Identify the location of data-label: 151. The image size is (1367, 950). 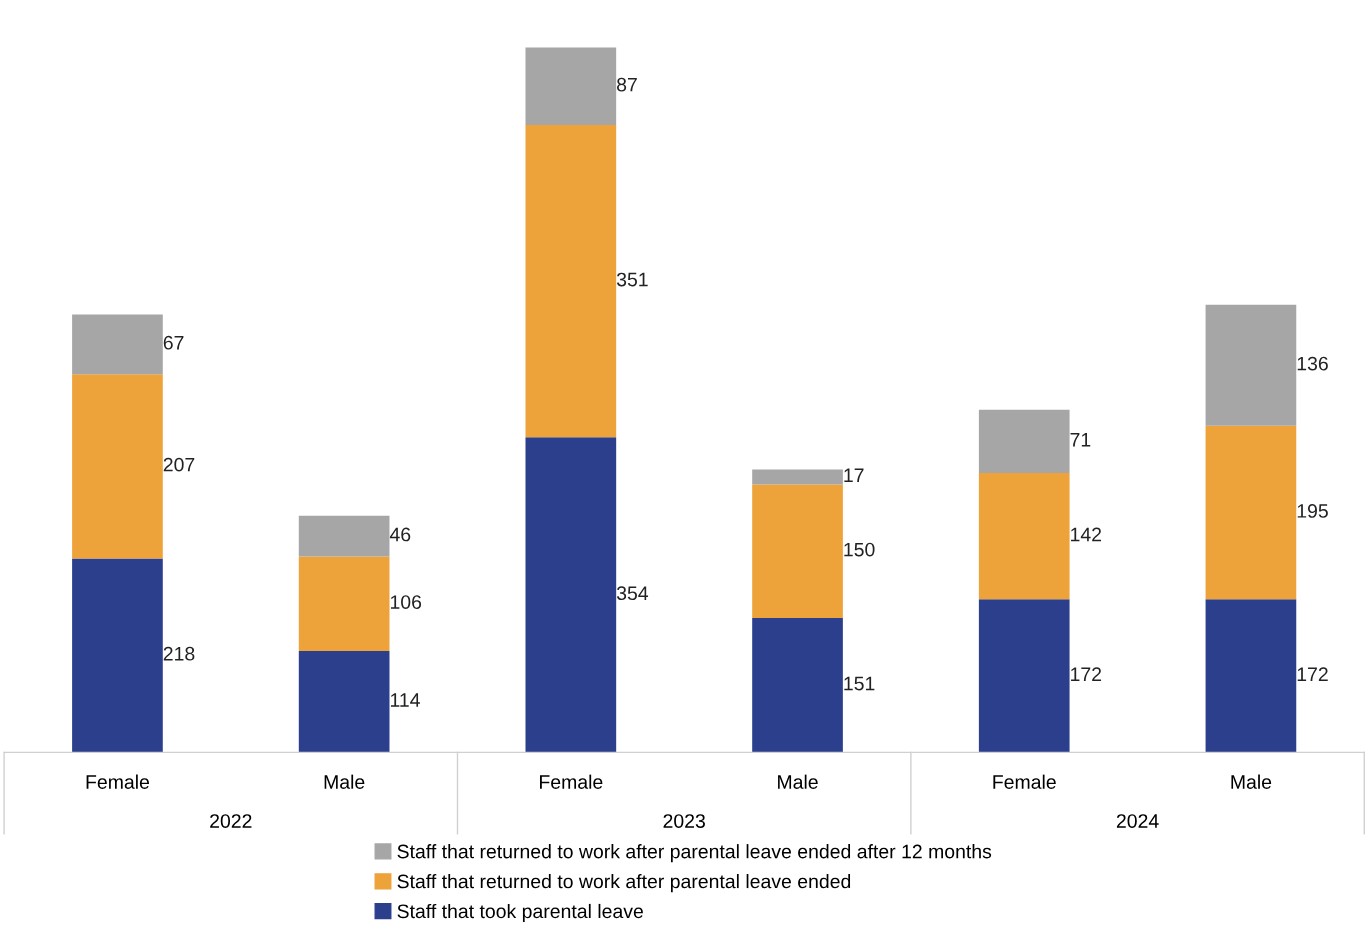
(859, 683).